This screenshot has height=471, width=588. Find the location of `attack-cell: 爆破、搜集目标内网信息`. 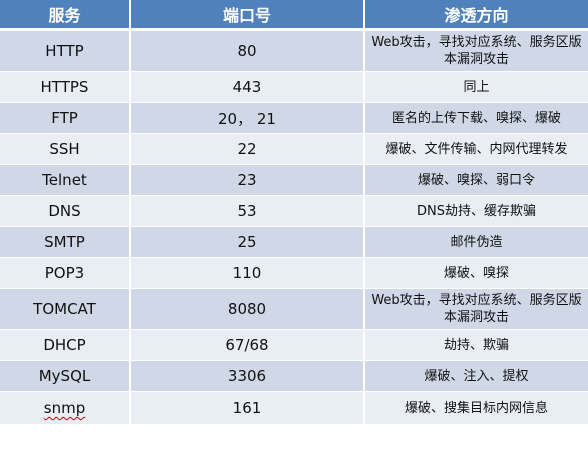

attack-cell: 爆破、搜集目标内网信息 is located at coordinates (476, 408).